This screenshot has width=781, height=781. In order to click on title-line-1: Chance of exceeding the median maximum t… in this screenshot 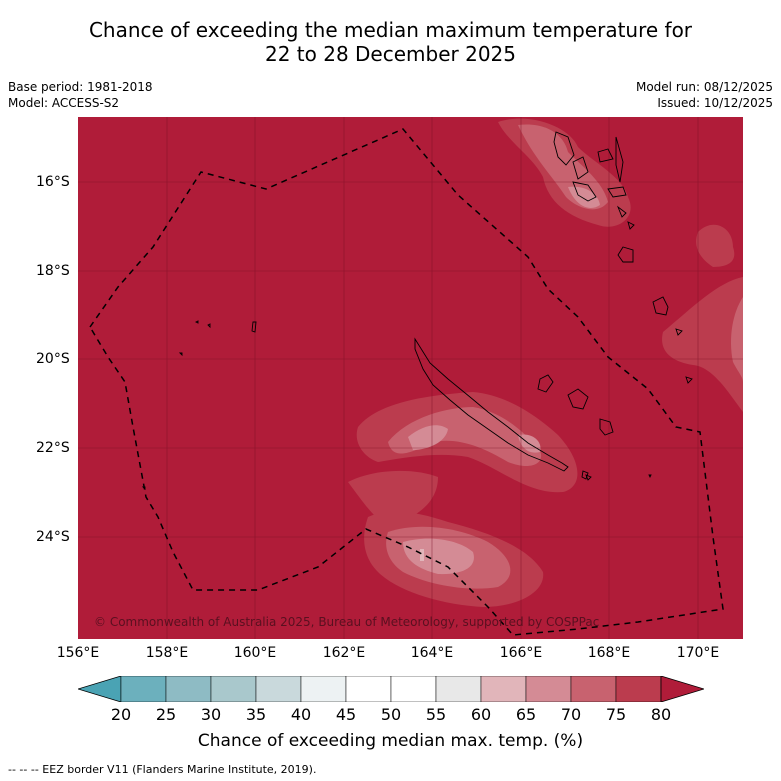, I will do `click(390, 30)`.